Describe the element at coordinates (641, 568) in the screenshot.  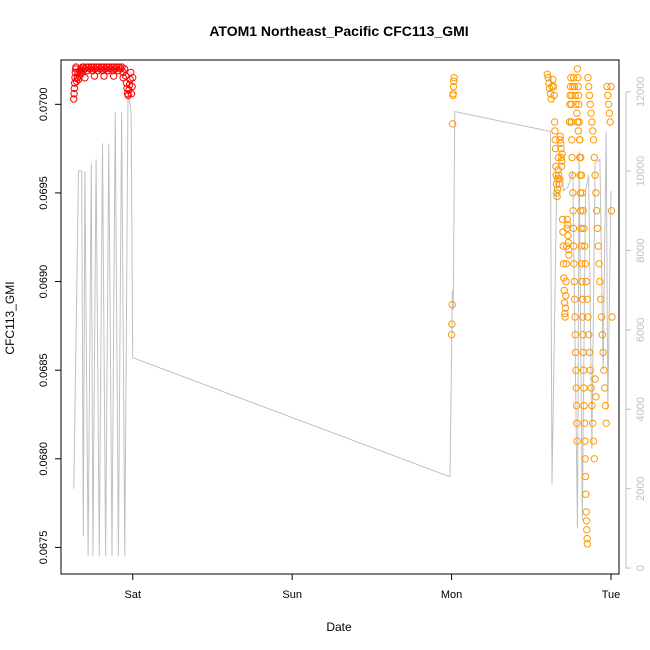
I see `y2-tick-label: 0` at that location.